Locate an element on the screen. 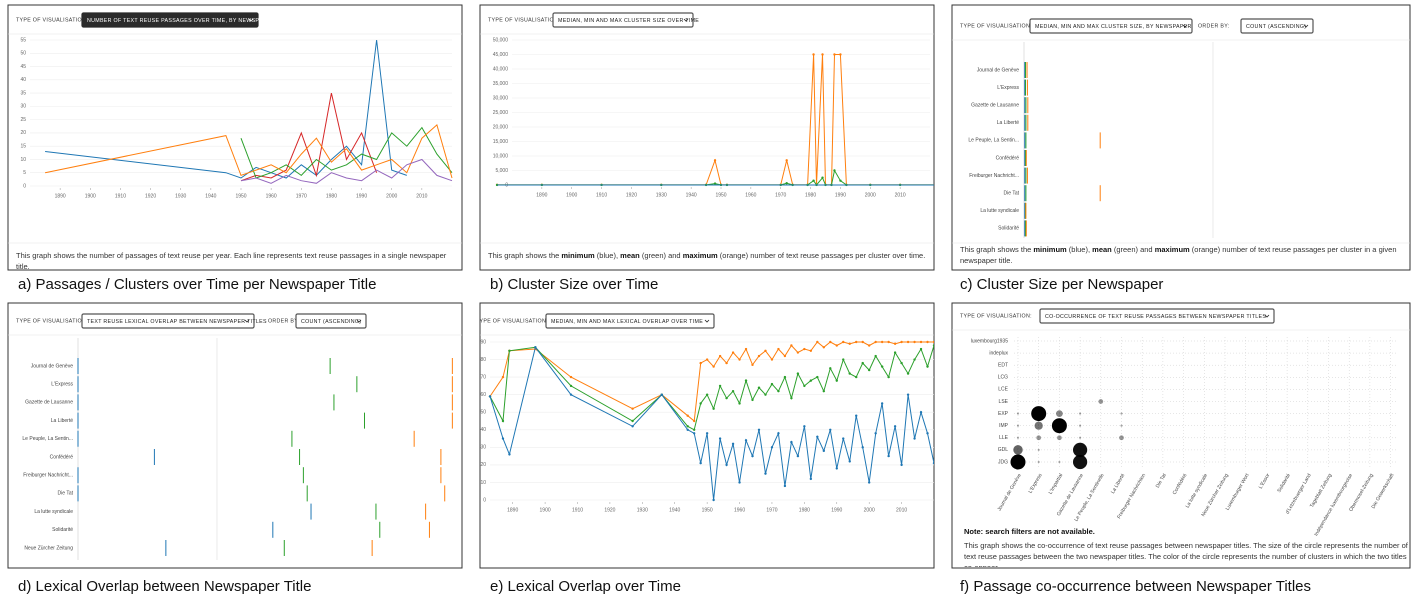 This screenshot has width=1418, height=598. y-category-label: luxembourg1935 is located at coordinates (989, 341).